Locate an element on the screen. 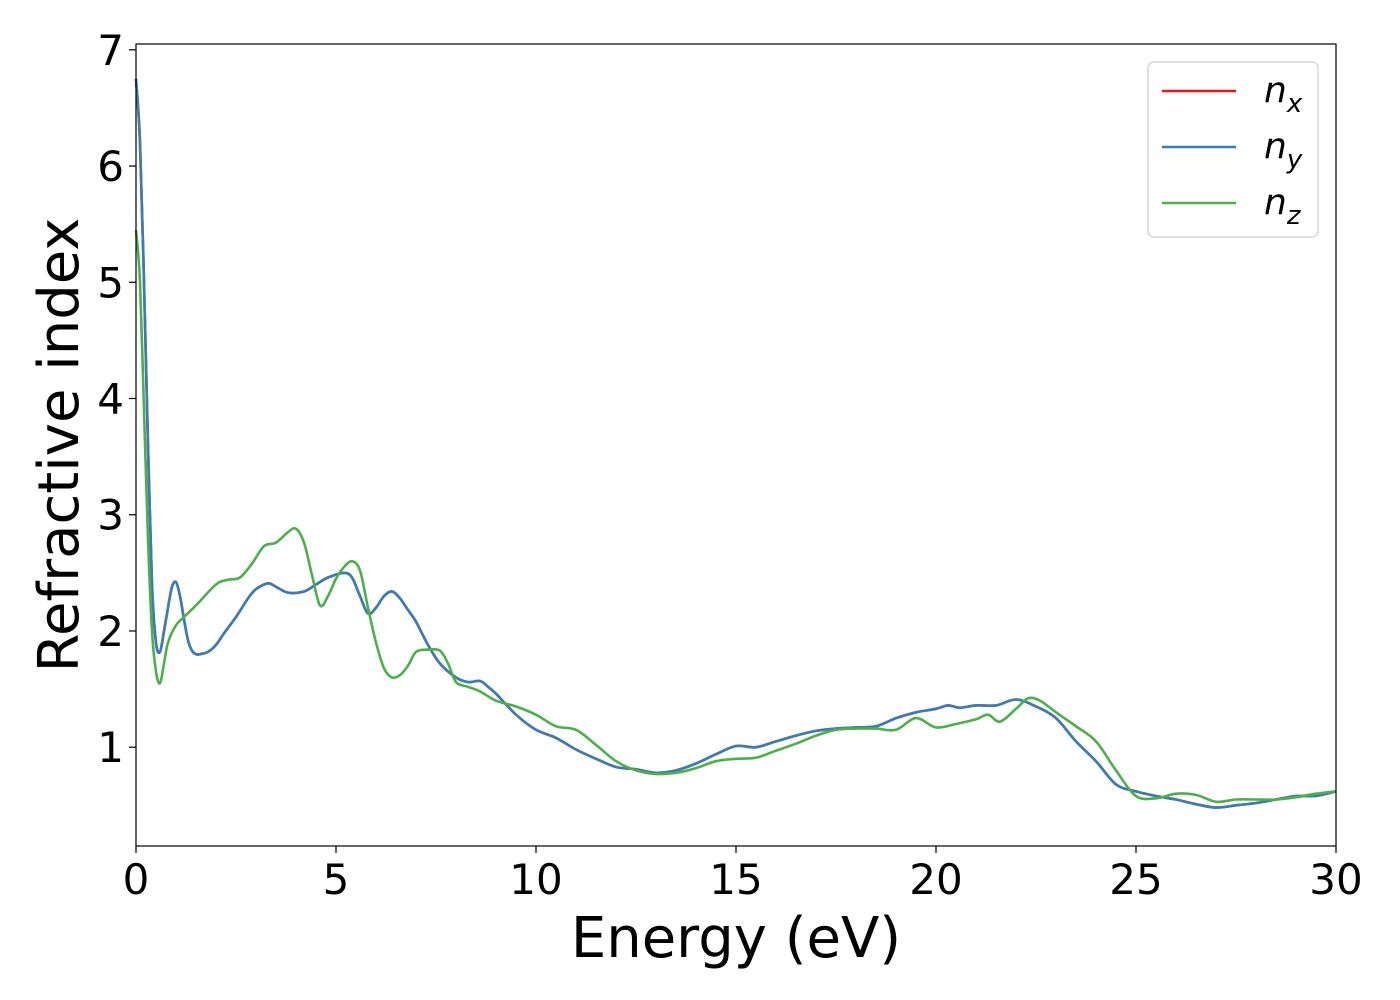 The height and width of the screenshot is (1000, 1400). legend-box is located at coordinates (1233, 149).